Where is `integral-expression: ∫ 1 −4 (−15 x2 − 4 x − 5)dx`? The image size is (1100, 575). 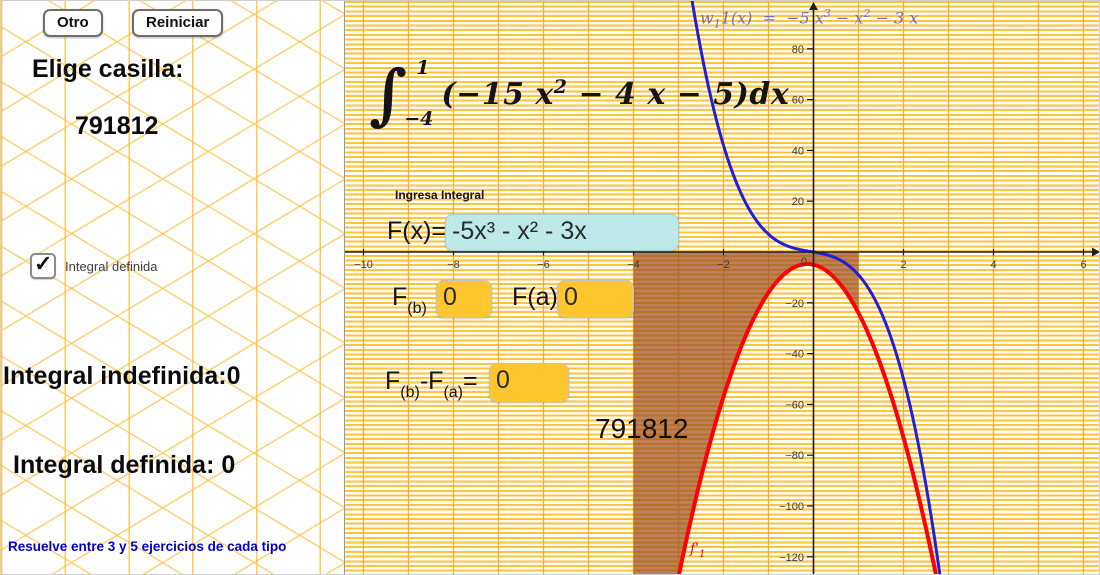 integral-expression: ∫ 1 −4 (−15 x2 − 4 x − 5)dx is located at coordinates (579, 94).